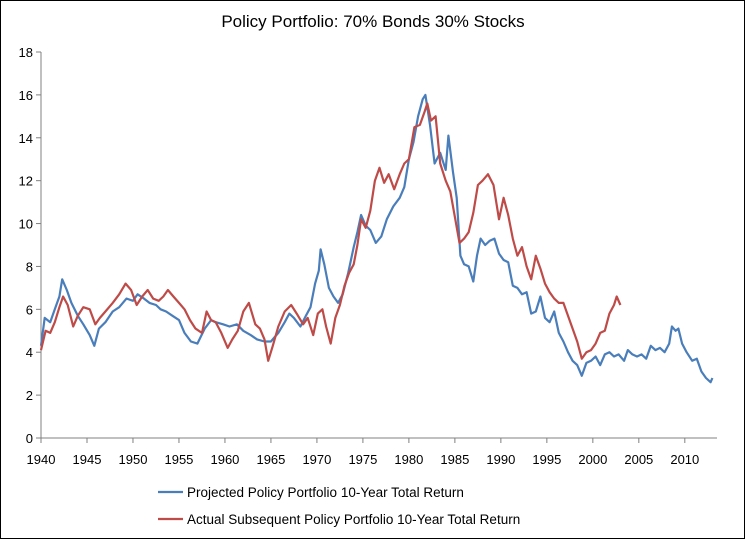 The image size is (745, 540). What do you see at coordinates (270, 459) in the screenshot?
I see `x-tick-label: 1965` at bounding box center [270, 459].